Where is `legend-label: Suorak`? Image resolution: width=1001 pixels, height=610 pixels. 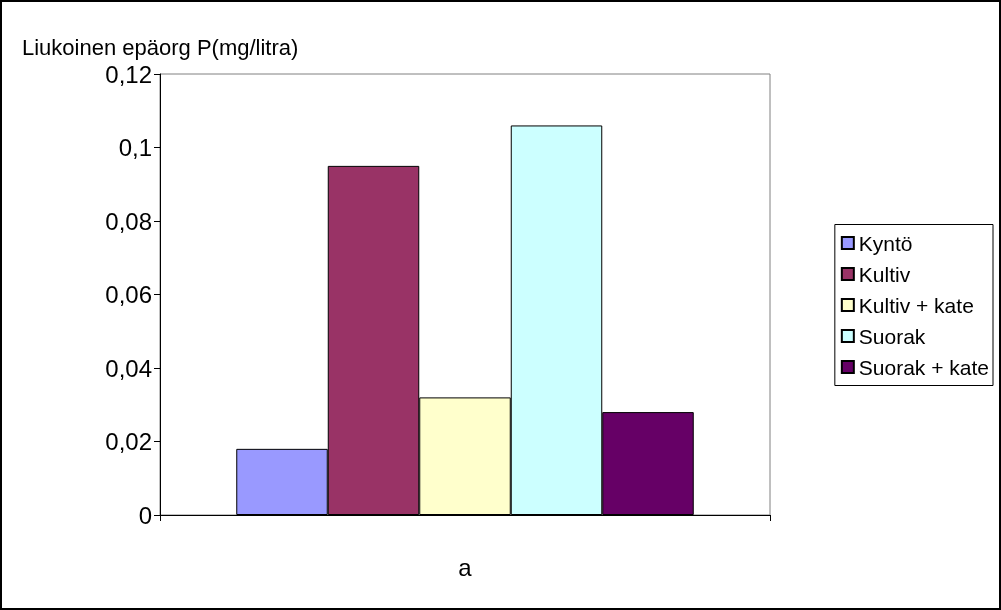
legend-label: Suorak is located at coordinates (892, 336).